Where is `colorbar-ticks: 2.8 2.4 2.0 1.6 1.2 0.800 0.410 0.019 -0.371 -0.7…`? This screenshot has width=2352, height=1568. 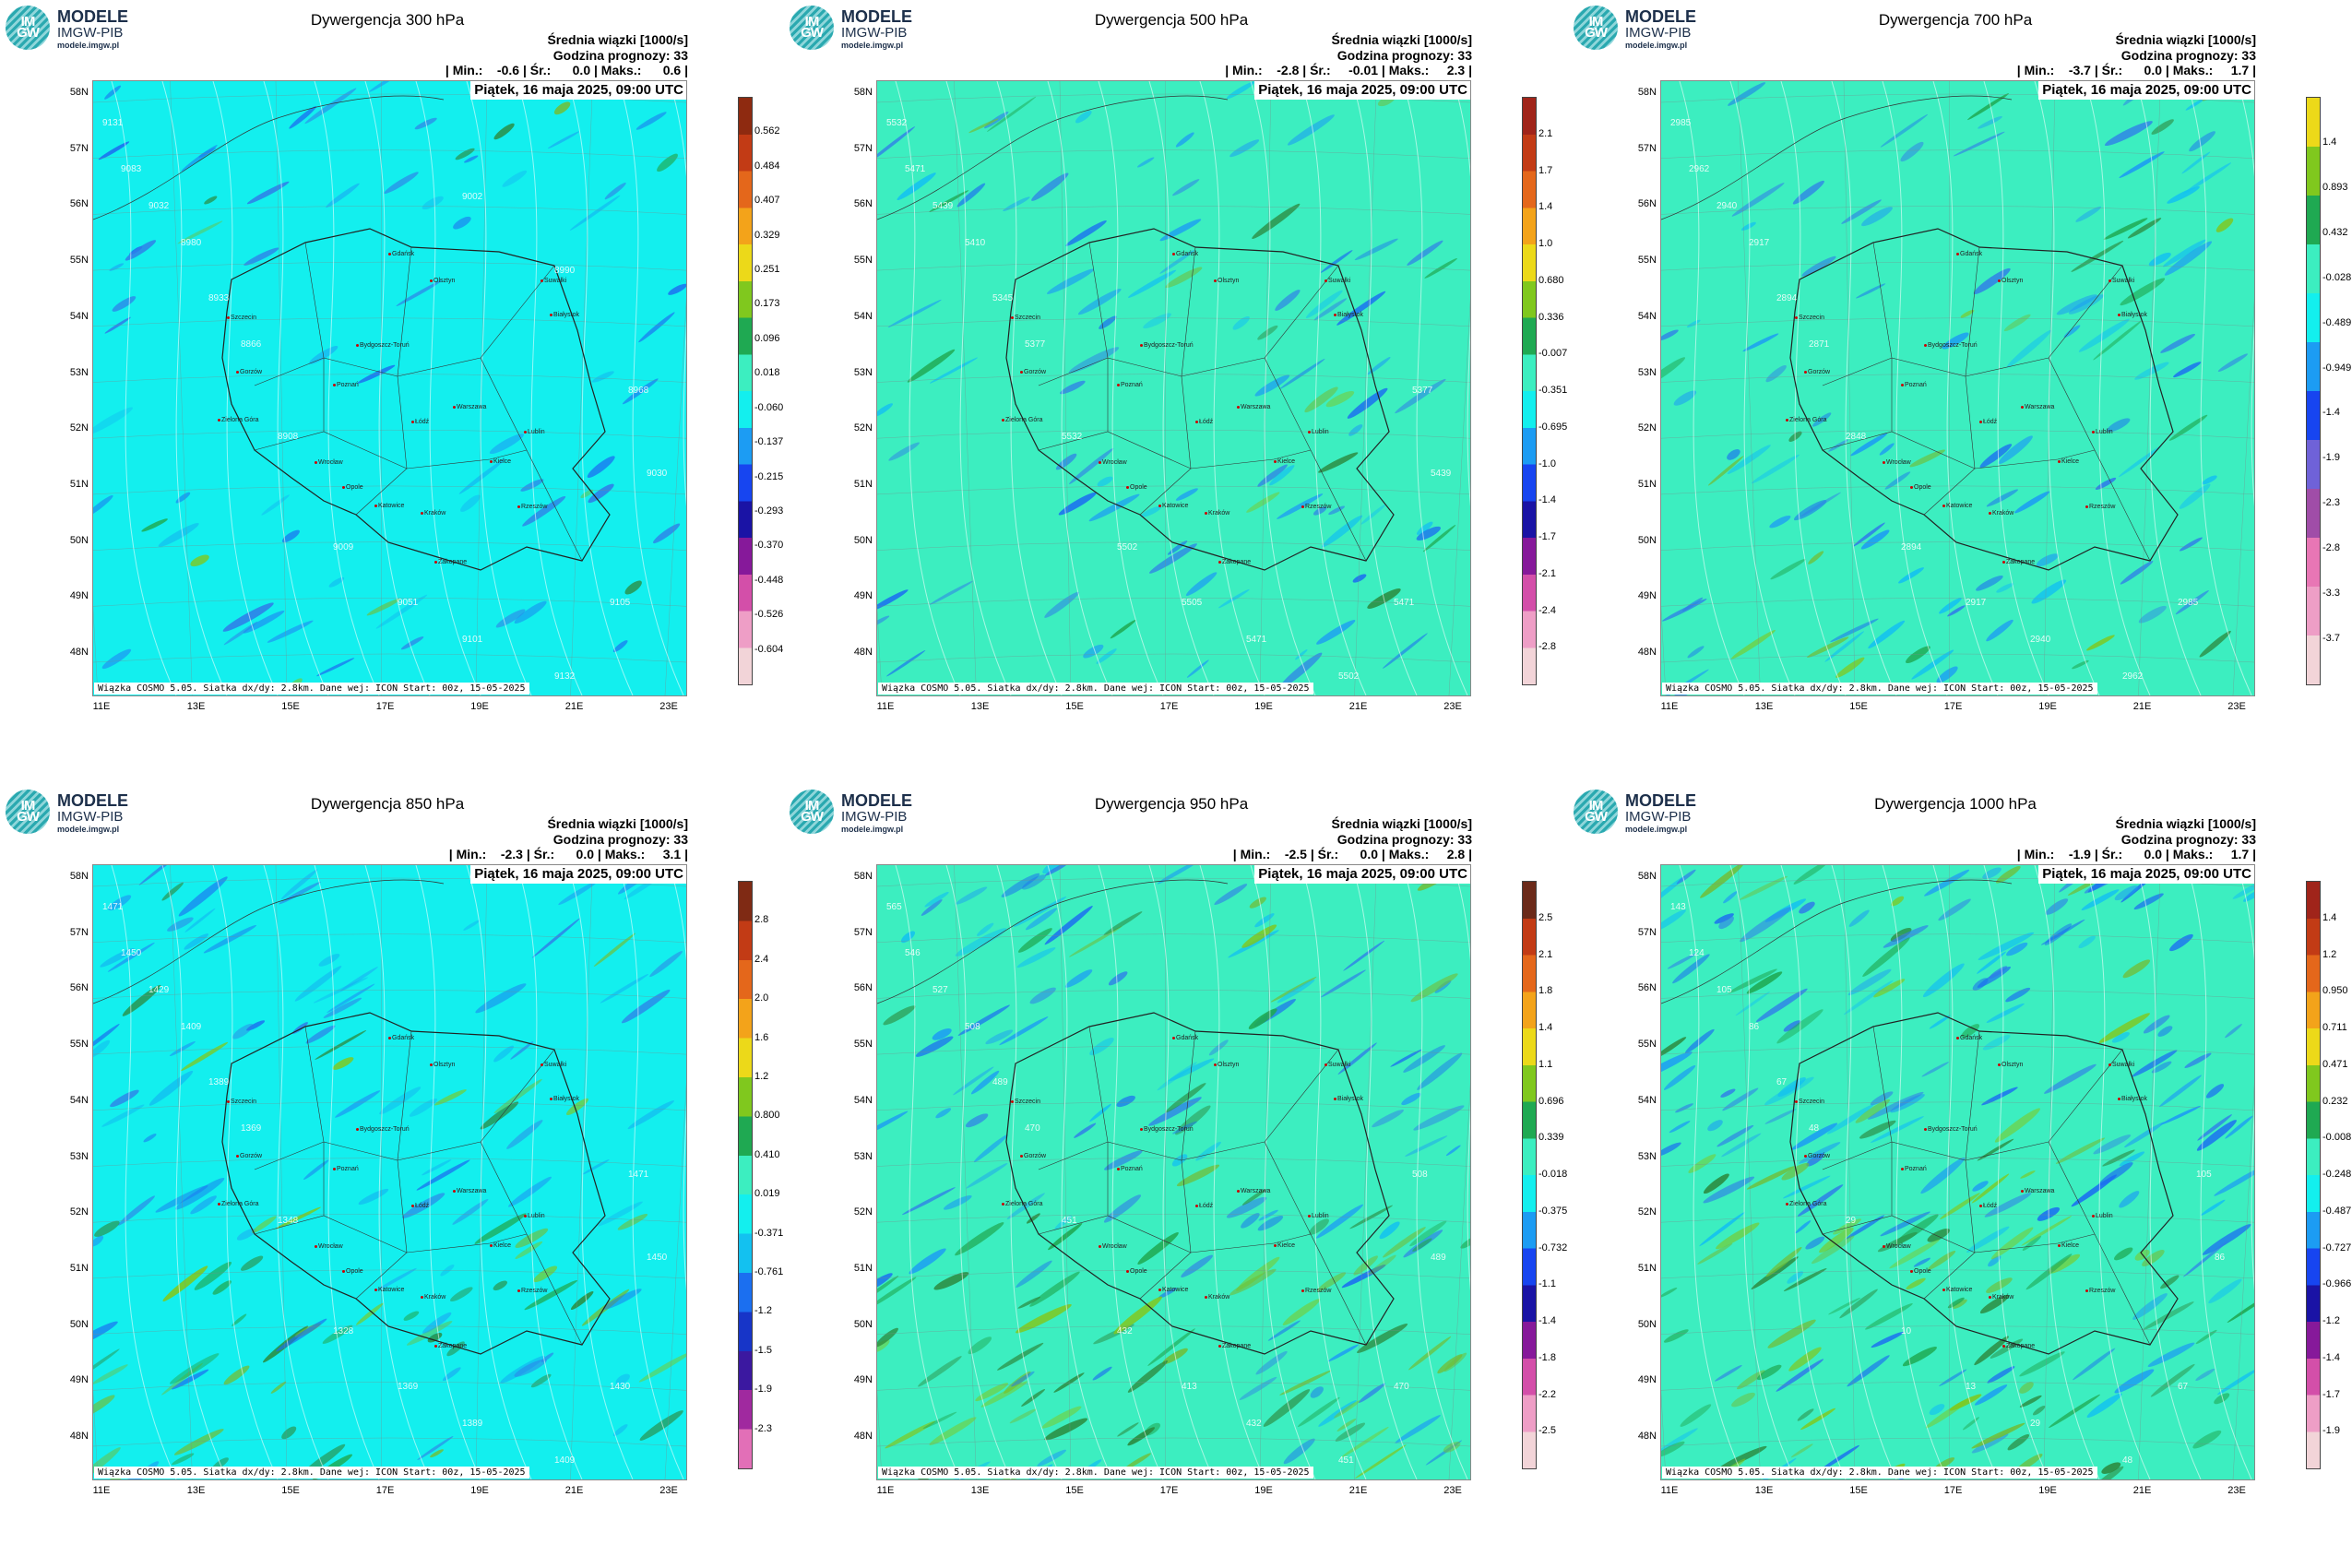 colorbar-ticks: 2.8 2.4 2.0 1.6 1.2 0.800 0.410 0.019 -0.371 -0.7… is located at coordinates (772, 1174).